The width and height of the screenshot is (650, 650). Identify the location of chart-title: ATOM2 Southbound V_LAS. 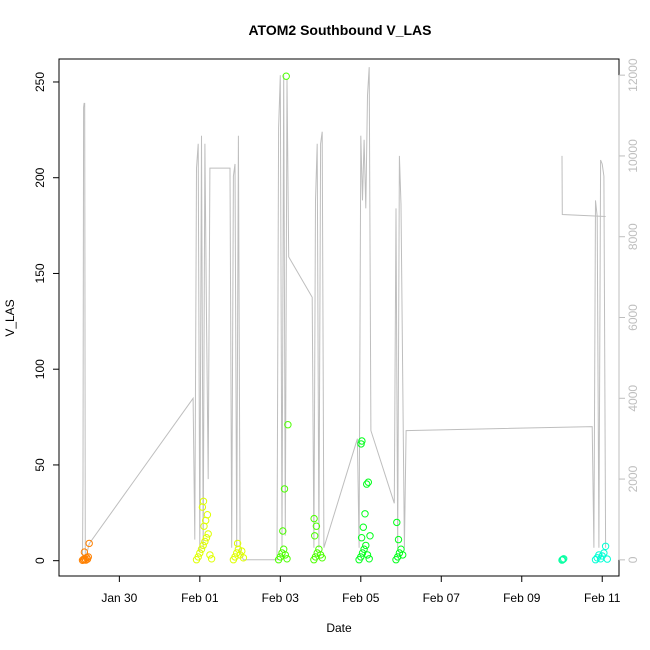
(339, 30).